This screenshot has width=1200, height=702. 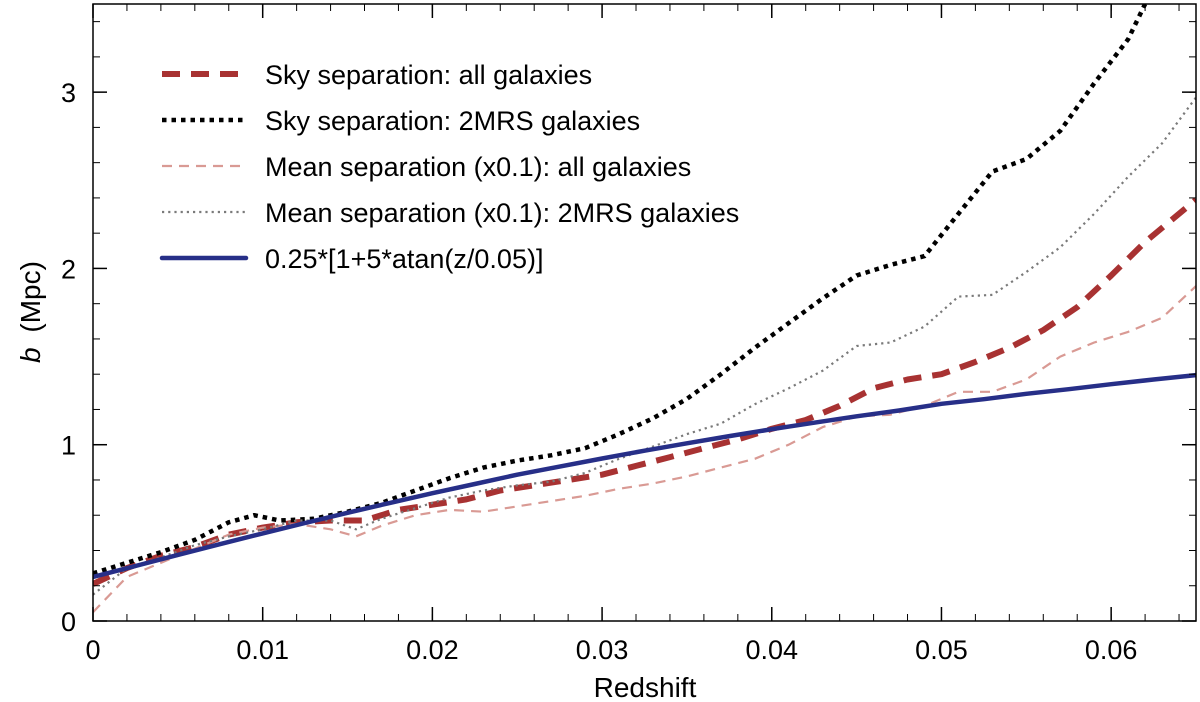 I want to click on y-axis-title: b (Mpc), so click(x=30, y=312).